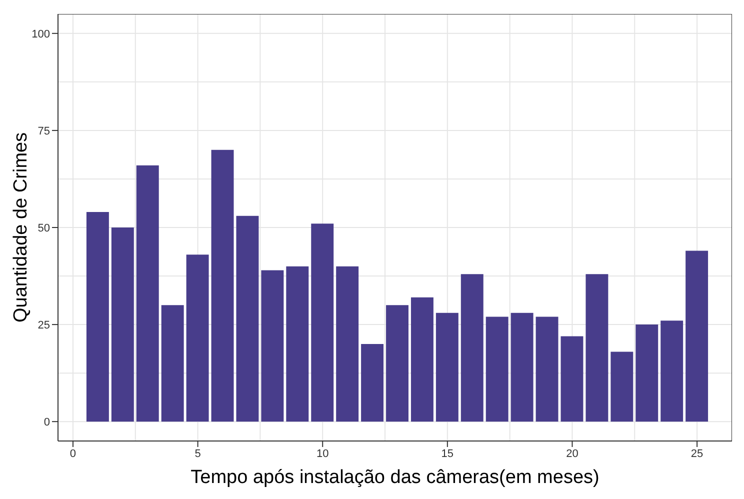  I want to click on x-tick-label: 10, so click(322, 454).